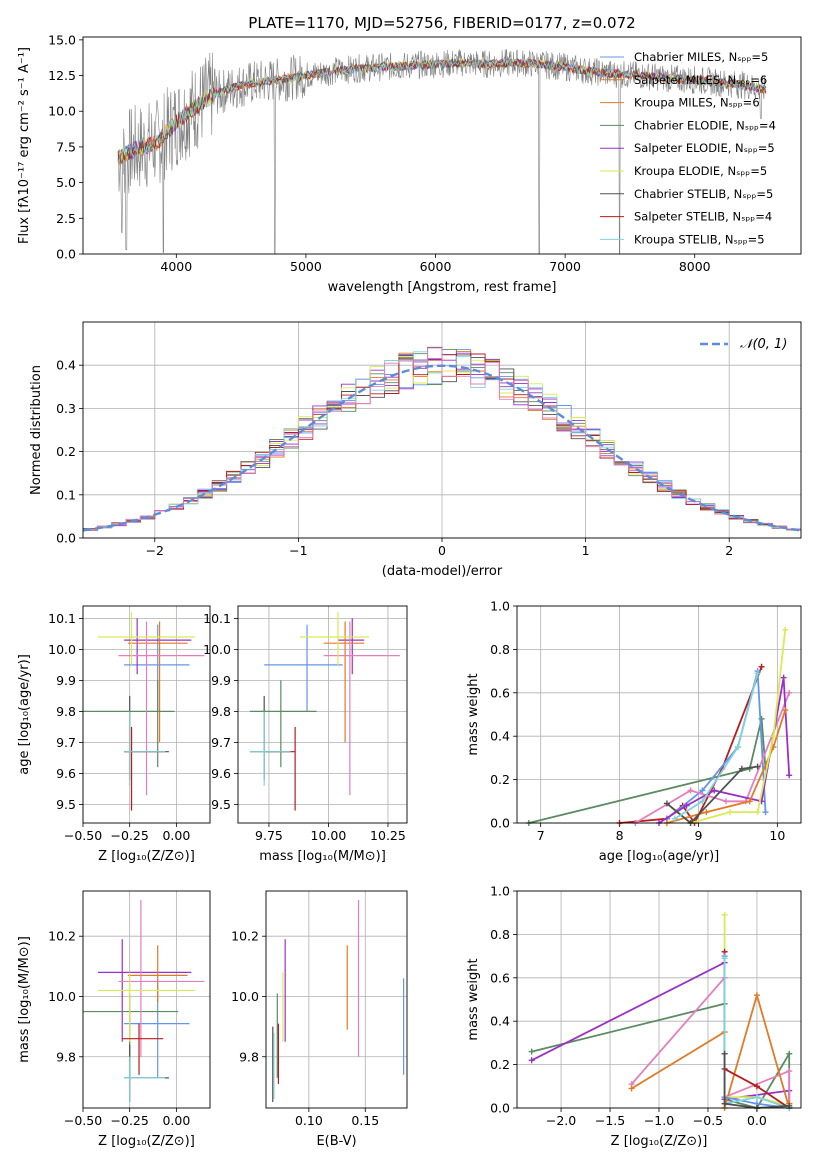  What do you see at coordinates (700, 80) in the screenshot?
I see `legend-label: Salpeter MILES, Nₛₚₚ=6` at bounding box center [700, 80].